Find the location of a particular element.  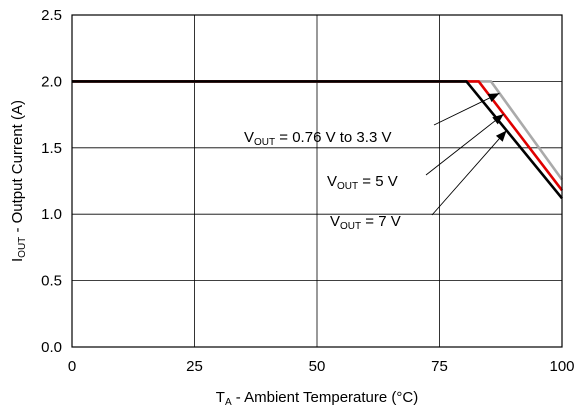

x-axis-title-main: T is located at coordinates (220, 397).